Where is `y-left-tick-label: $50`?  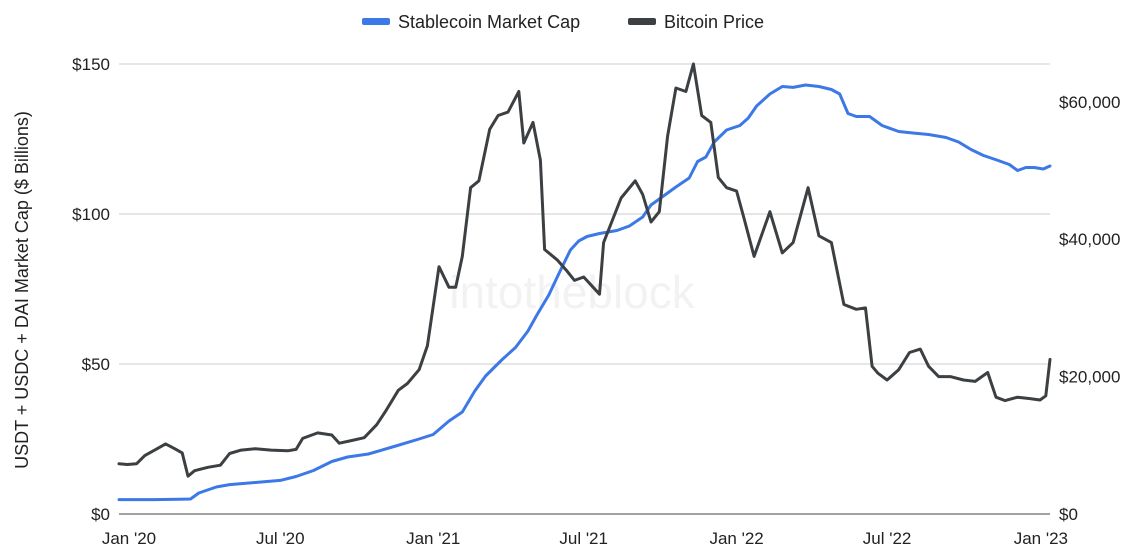
y-left-tick-label: $50 is located at coordinates (96, 364).